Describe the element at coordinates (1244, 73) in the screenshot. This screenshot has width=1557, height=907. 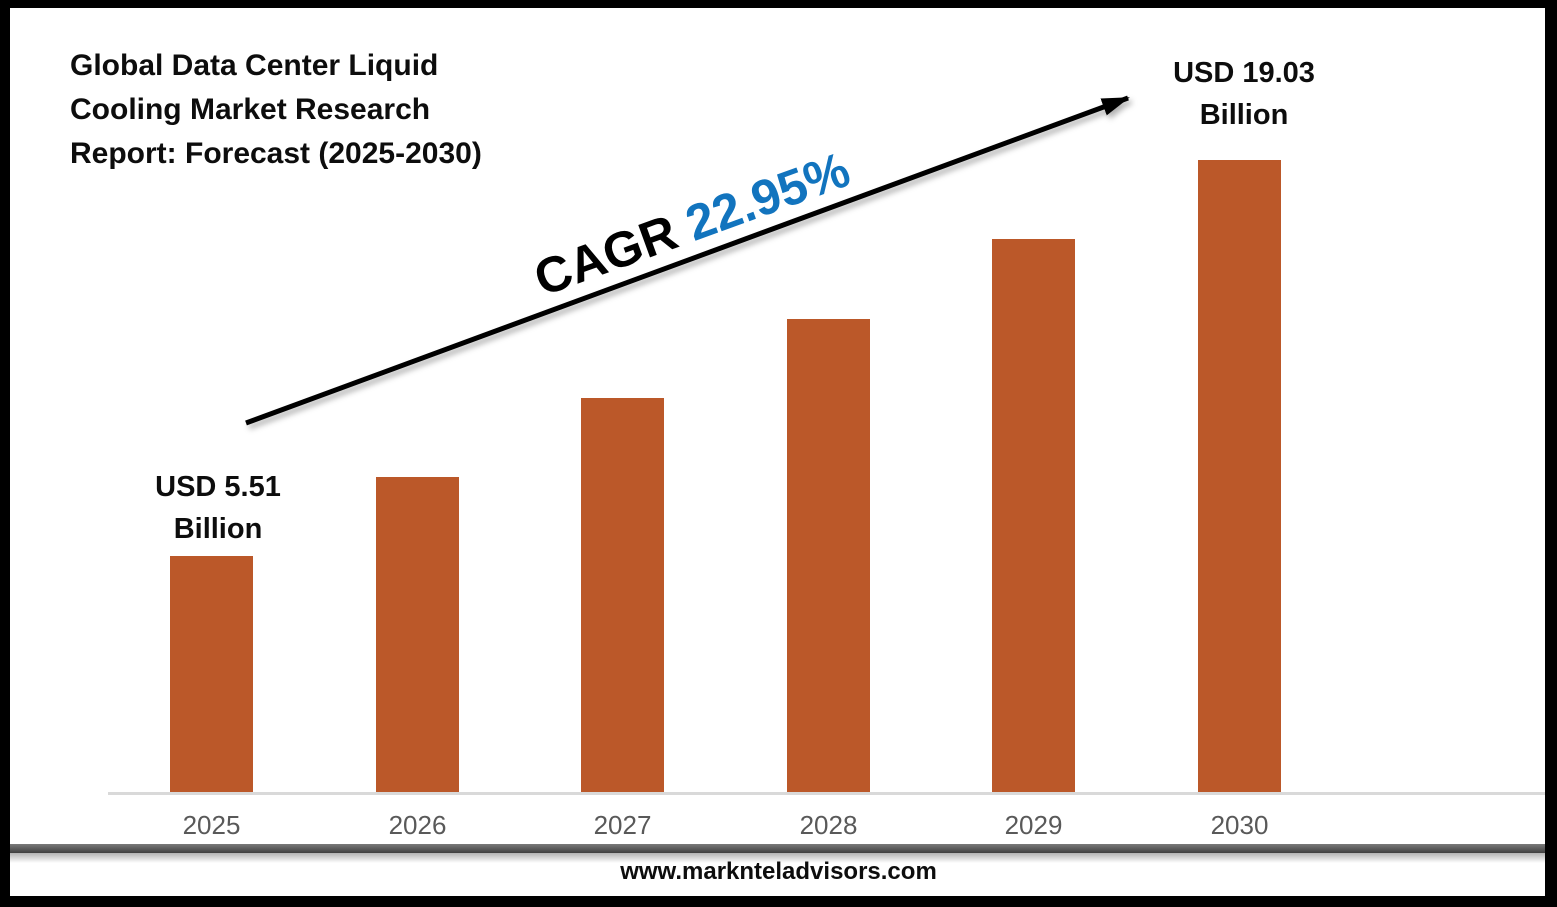
I see `value-label-2030-line-1: USD 19.03` at that location.